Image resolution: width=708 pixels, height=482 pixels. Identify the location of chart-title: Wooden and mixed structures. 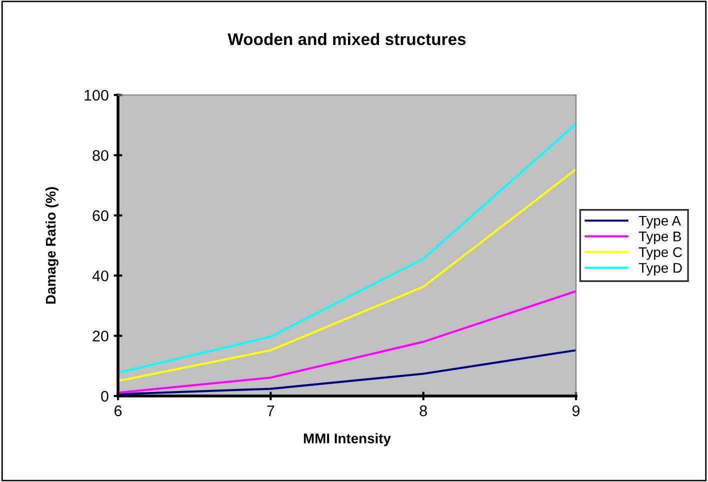
(347, 39).